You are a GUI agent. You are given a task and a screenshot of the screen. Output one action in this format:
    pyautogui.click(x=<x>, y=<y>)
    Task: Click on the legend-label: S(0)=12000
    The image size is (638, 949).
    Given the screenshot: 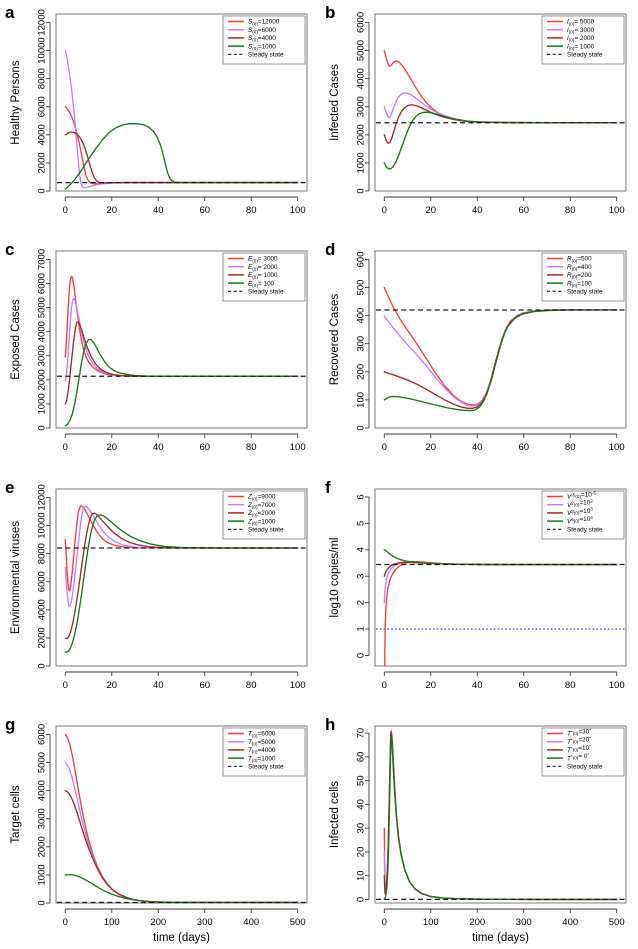 What is the action you would take?
    pyautogui.click(x=264, y=23)
    